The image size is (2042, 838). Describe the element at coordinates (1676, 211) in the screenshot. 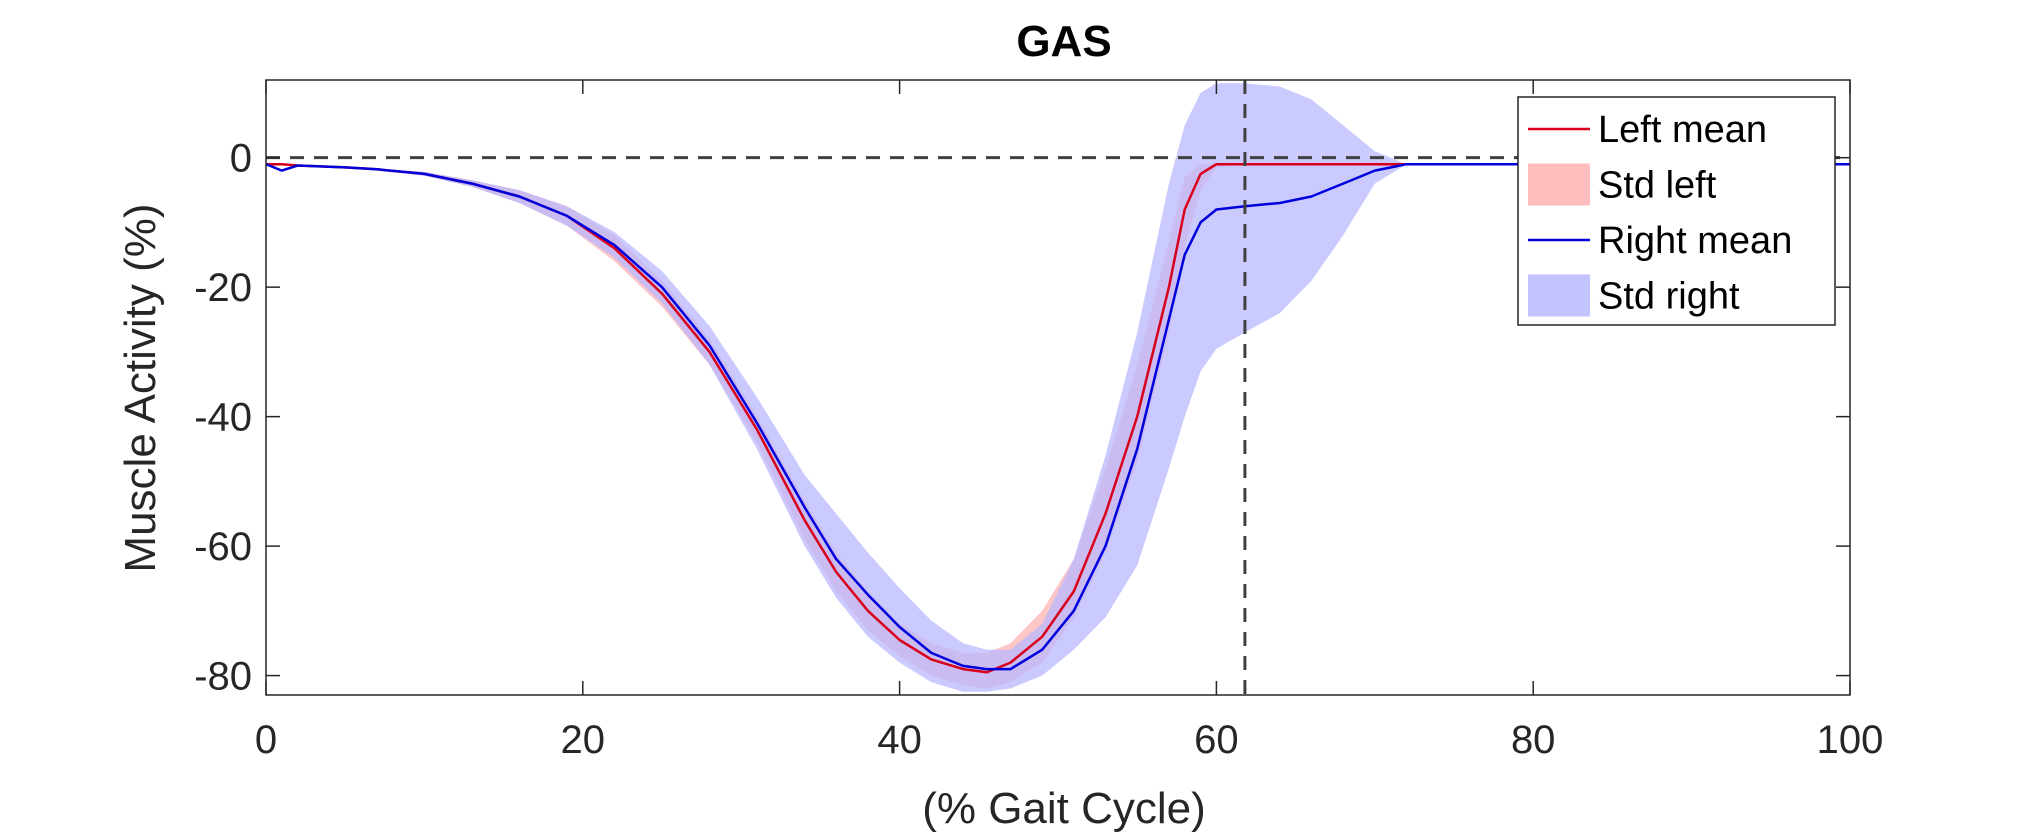

I see `legend: Left mean Std left Right mean Std right` at that location.